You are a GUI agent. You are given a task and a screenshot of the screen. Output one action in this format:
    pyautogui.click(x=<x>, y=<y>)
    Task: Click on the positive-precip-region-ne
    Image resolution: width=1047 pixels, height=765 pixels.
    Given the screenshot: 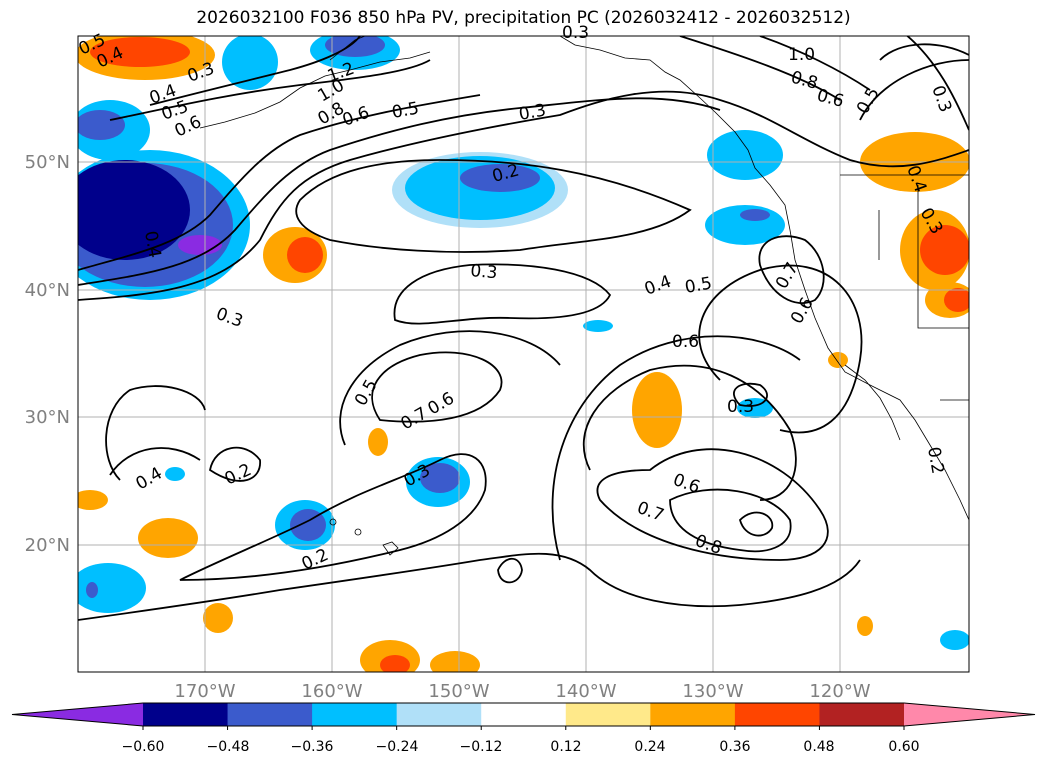 What is the action you would take?
    pyautogui.click(x=914, y=225)
    